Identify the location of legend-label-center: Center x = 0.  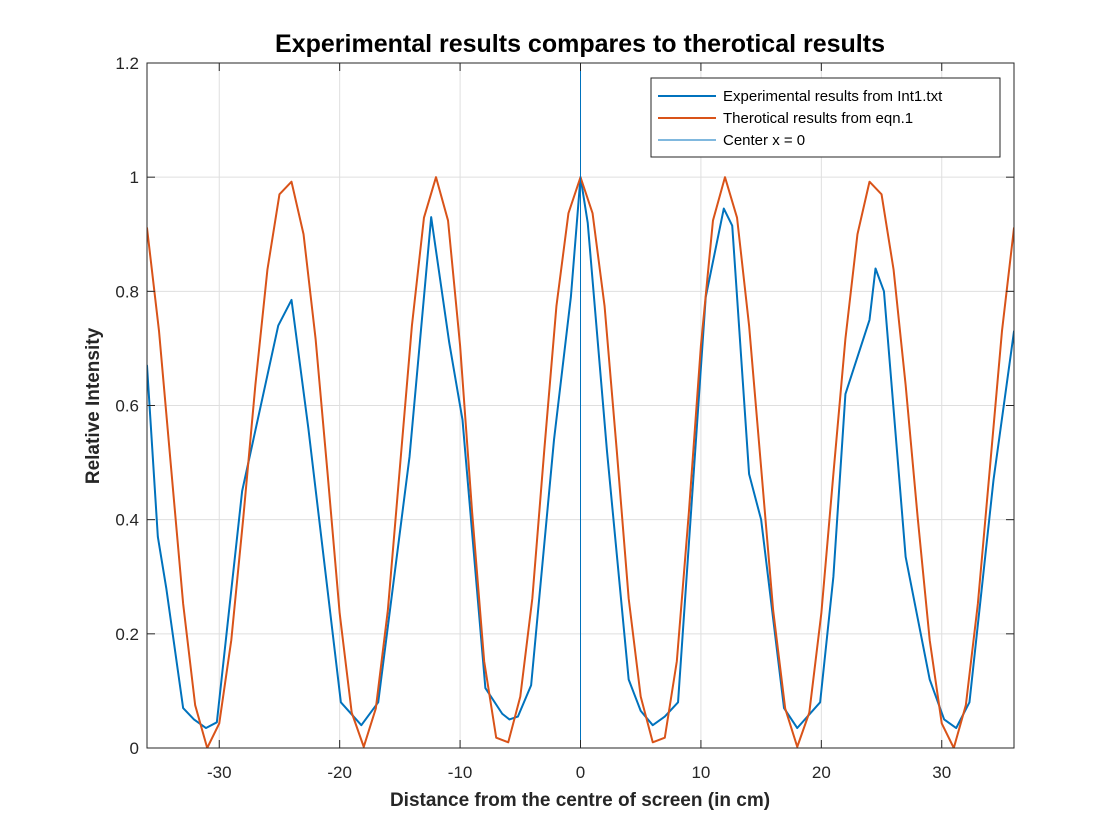
(764, 140).